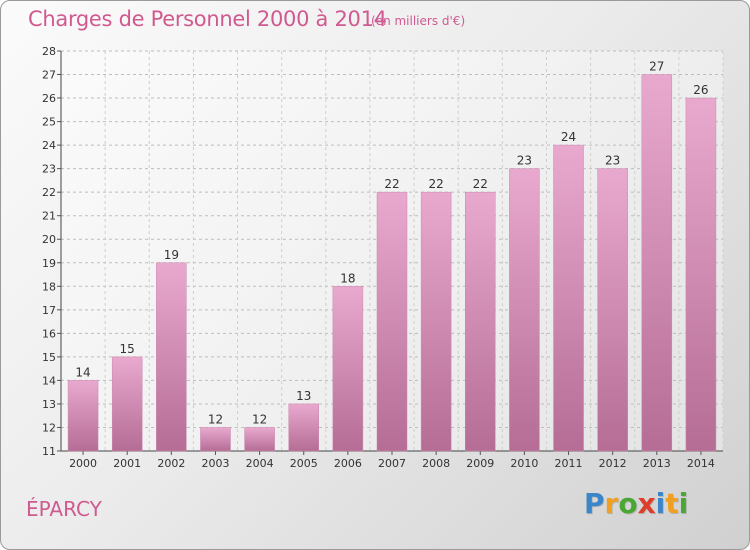 This screenshot has width=750, height=550. Describe the element at coordinates (672, 503) in the screenshot. I see `logo-letter: t` at that location.